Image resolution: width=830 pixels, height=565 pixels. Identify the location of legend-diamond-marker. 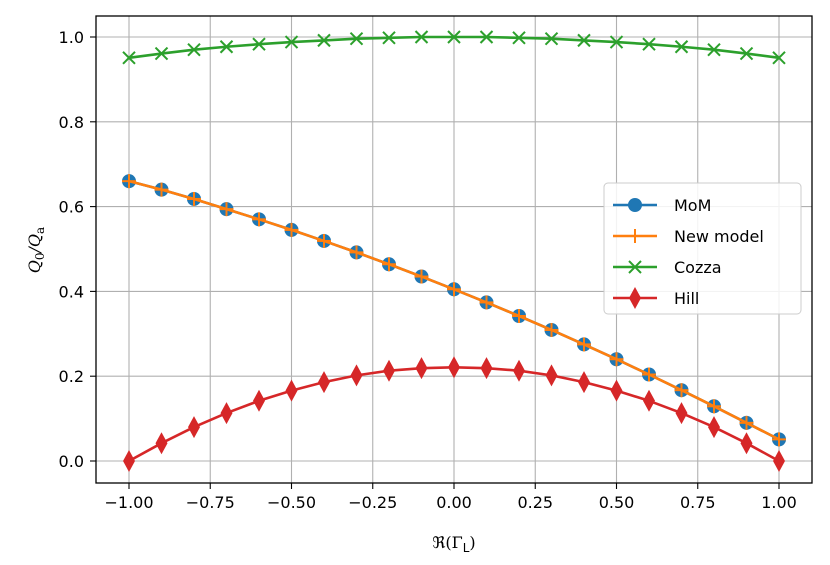
(635, 298).